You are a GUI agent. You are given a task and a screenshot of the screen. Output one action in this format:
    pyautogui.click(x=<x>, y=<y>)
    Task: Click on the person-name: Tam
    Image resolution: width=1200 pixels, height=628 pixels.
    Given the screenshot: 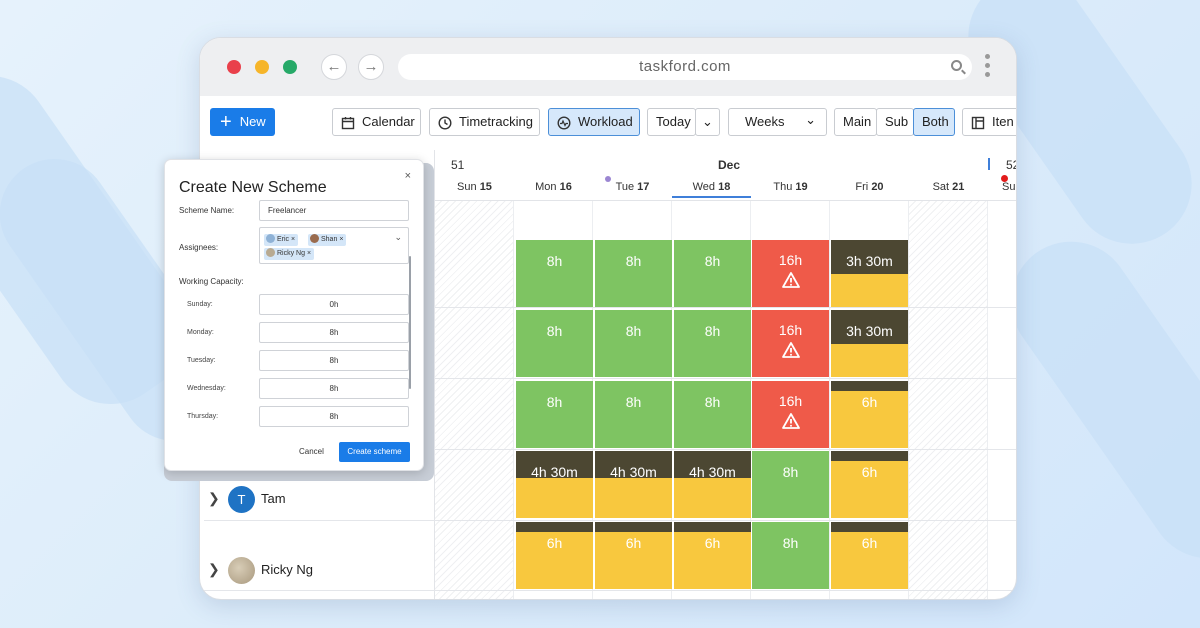 What is the action you would take?
    pyautogui.click(x=273, y=498)
    